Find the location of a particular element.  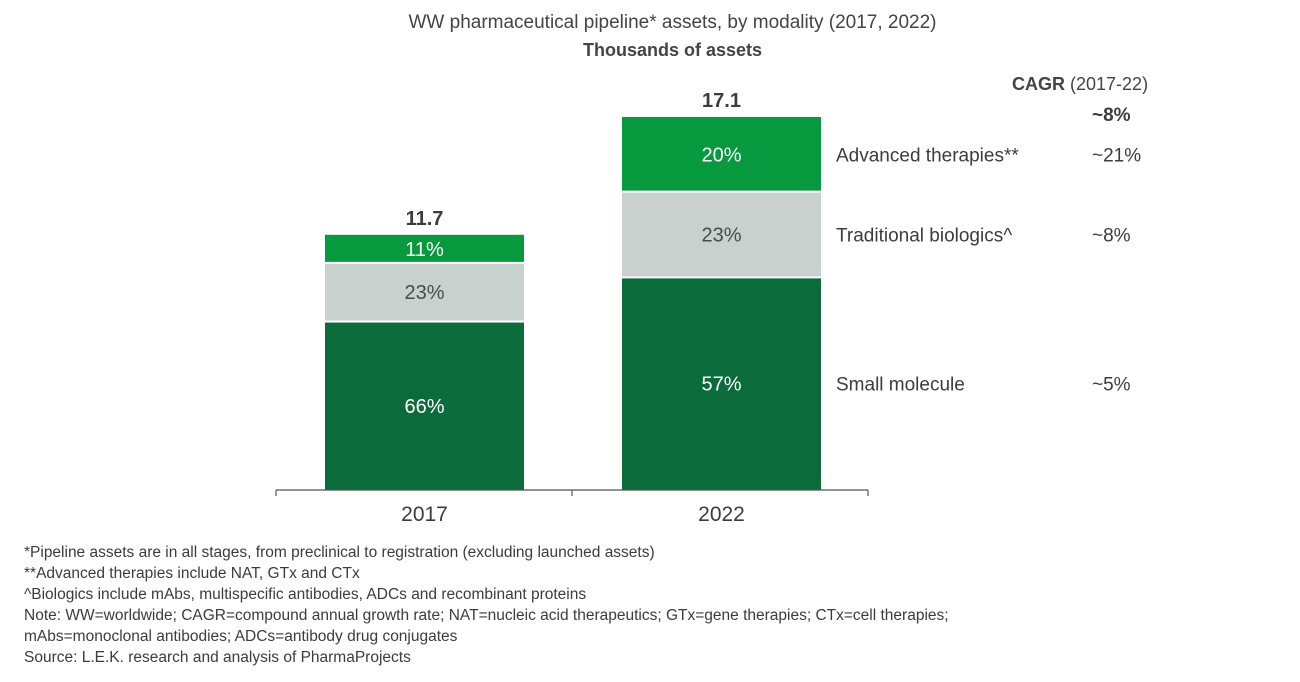

series-label: Advanced therapies** is located at coordinates (927, 155).